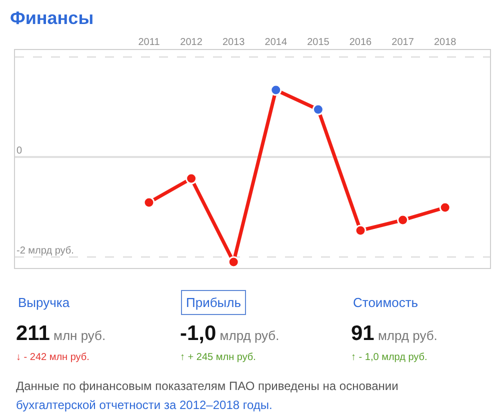 The width and height of the screenshot is (496, 414). Describe the element at coordinates (403, 42) in the screenshot. I see `x-tick-label: 2017` at that location.